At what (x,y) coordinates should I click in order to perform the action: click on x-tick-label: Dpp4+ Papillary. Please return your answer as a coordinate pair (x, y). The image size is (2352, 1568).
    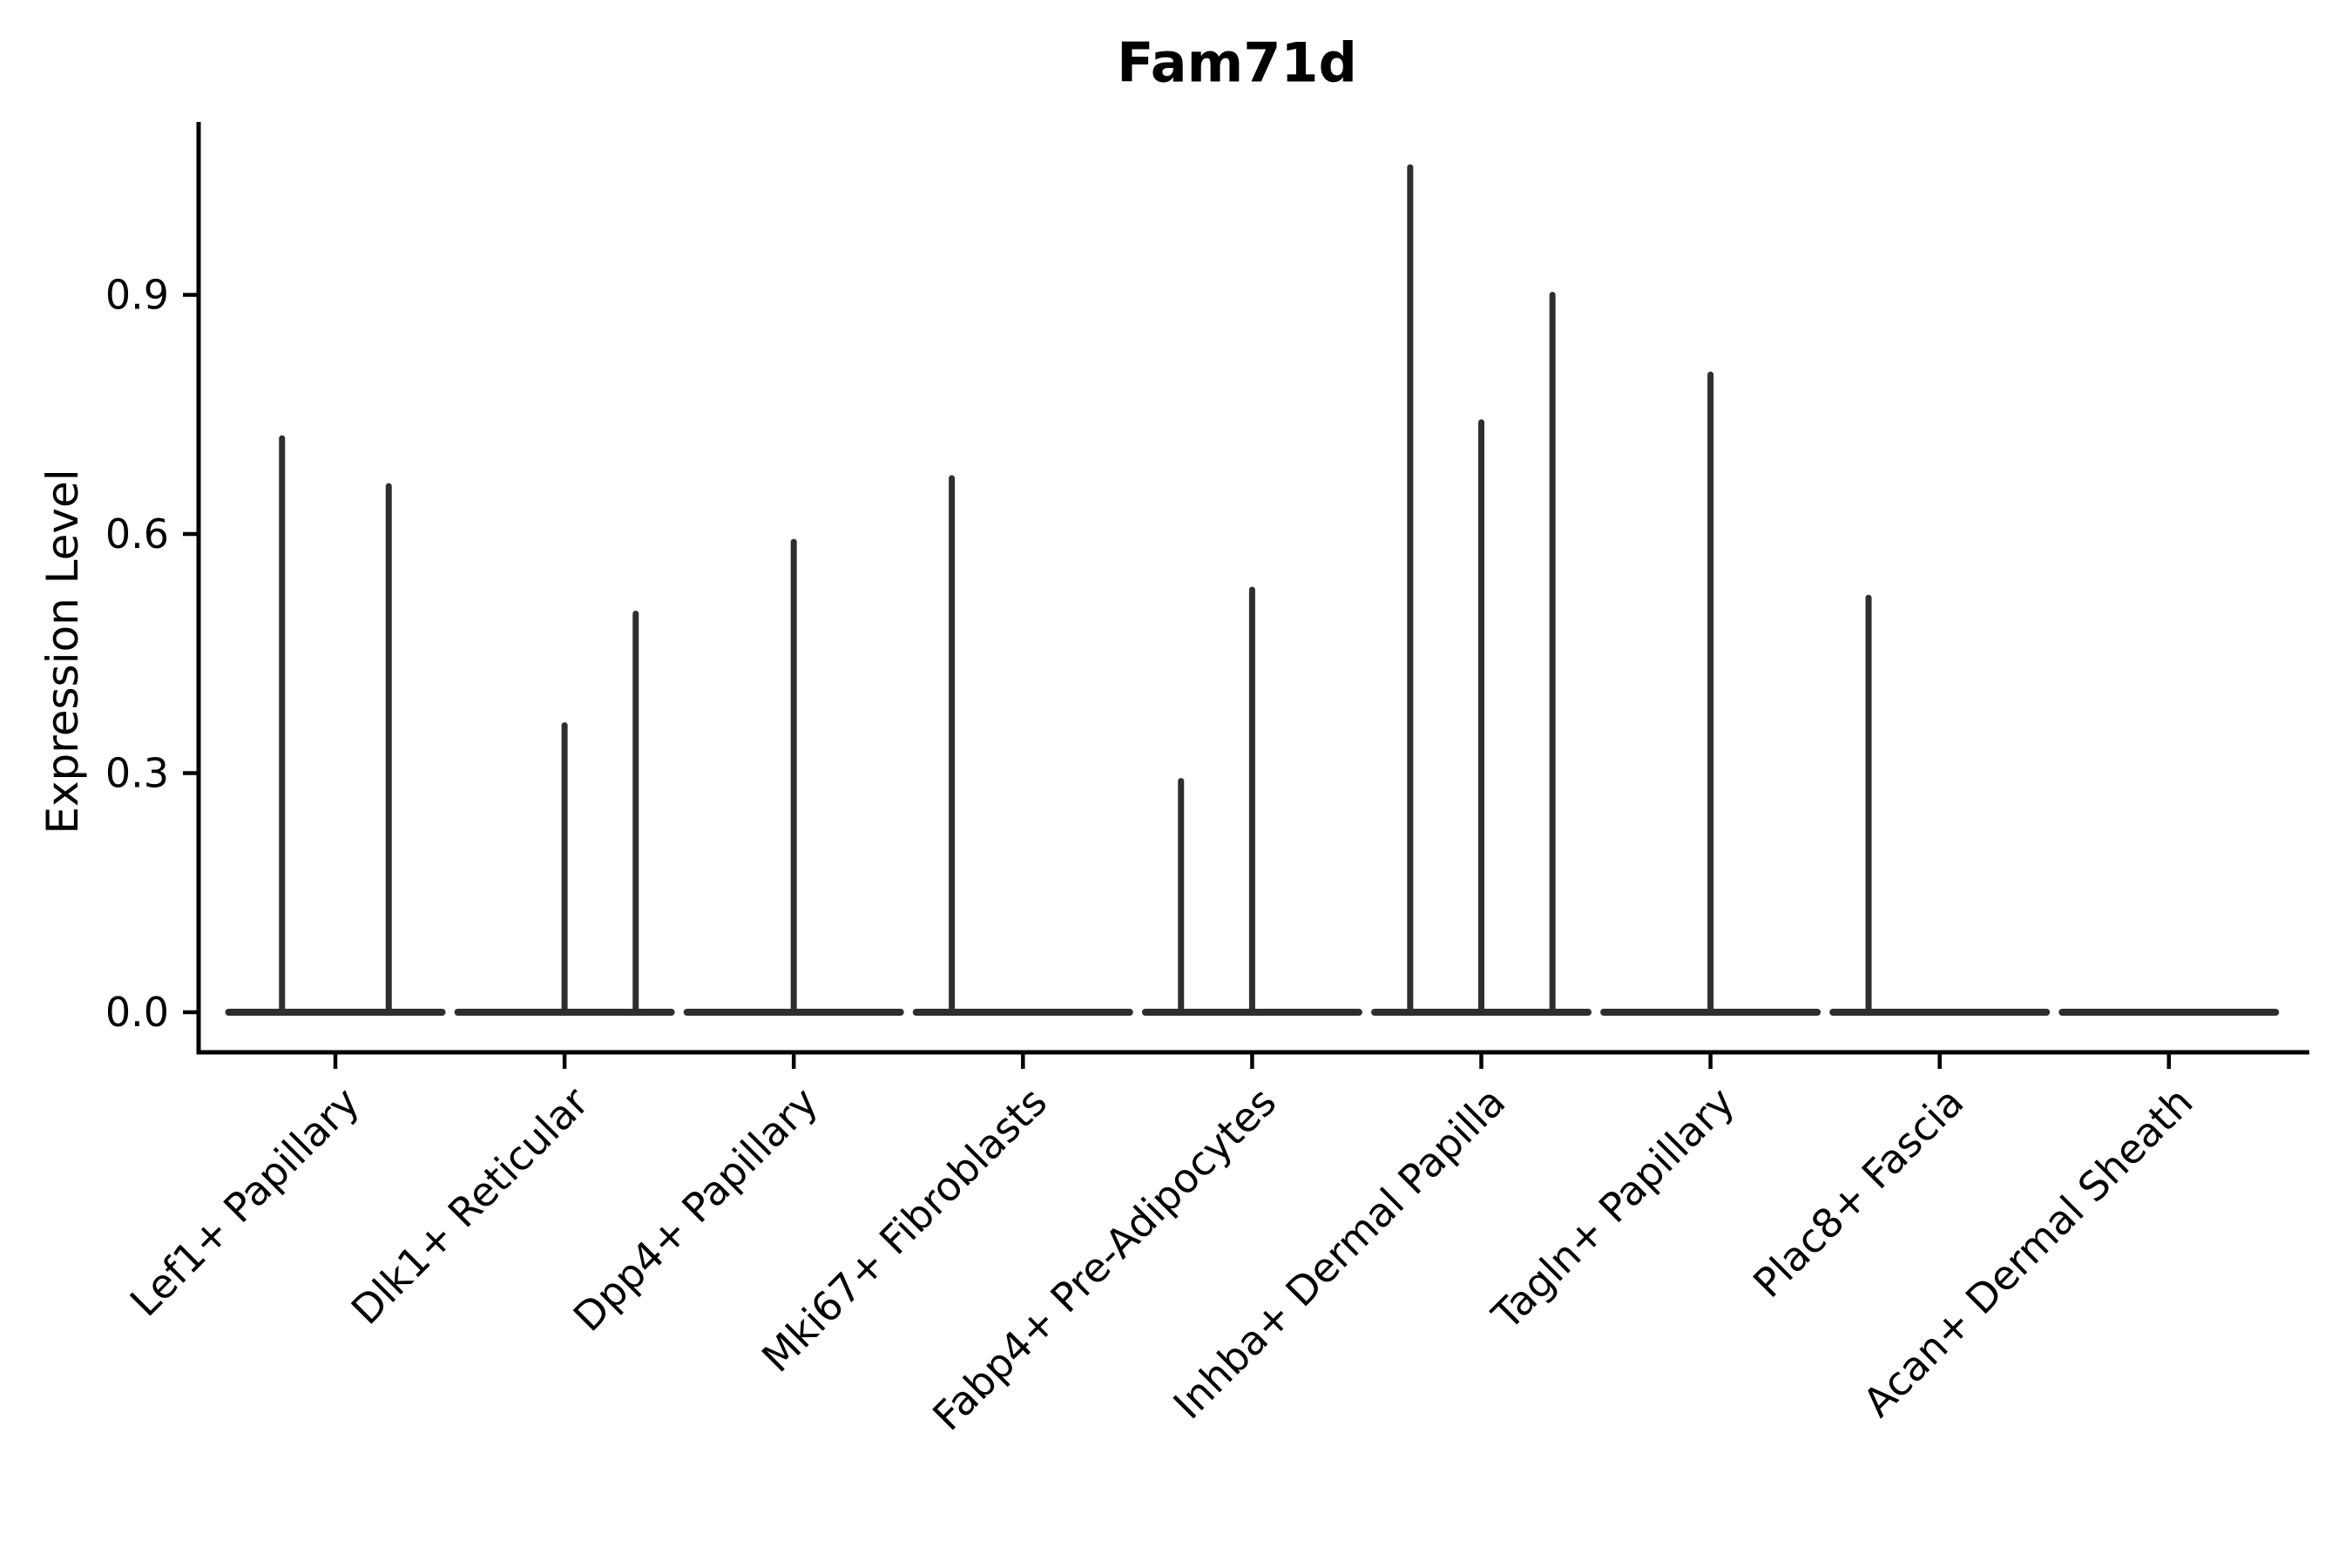
    Looking at the image, I should click on (695, 1209).